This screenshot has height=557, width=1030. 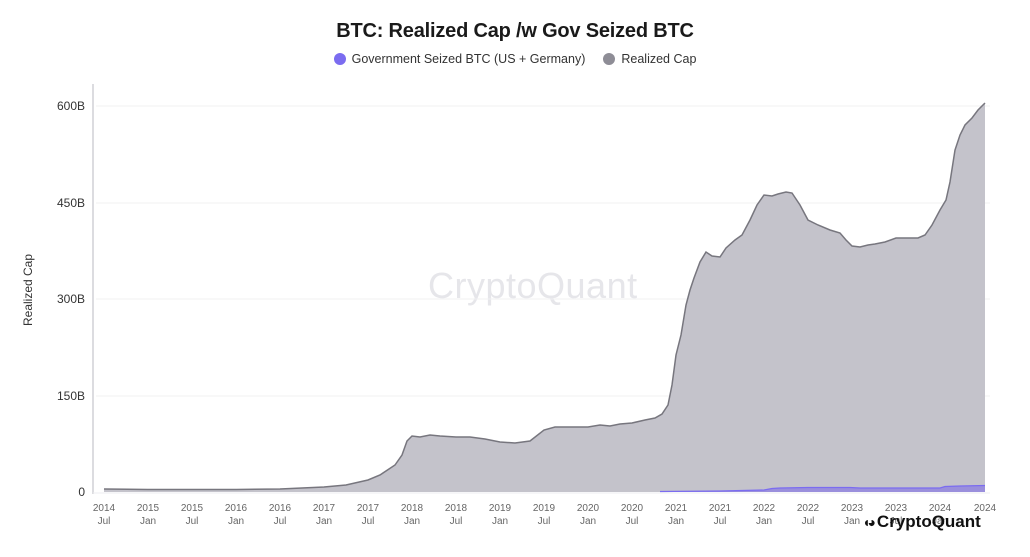 What do you see at coordinates (81, 492) in the screenshot?
I see `y-tick-0: 0` at bounding box center [81, 492].